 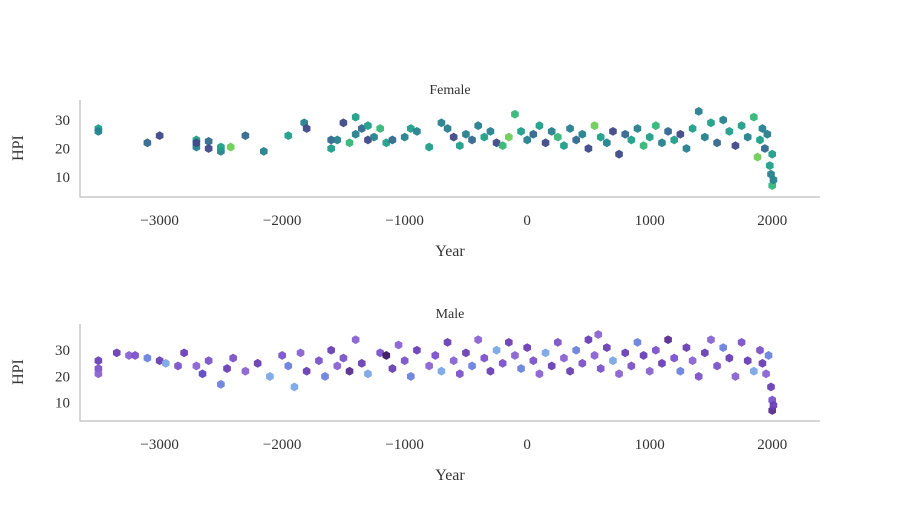 I want to click on female-y-axis-label: HPI, so click(x=18, y=148).